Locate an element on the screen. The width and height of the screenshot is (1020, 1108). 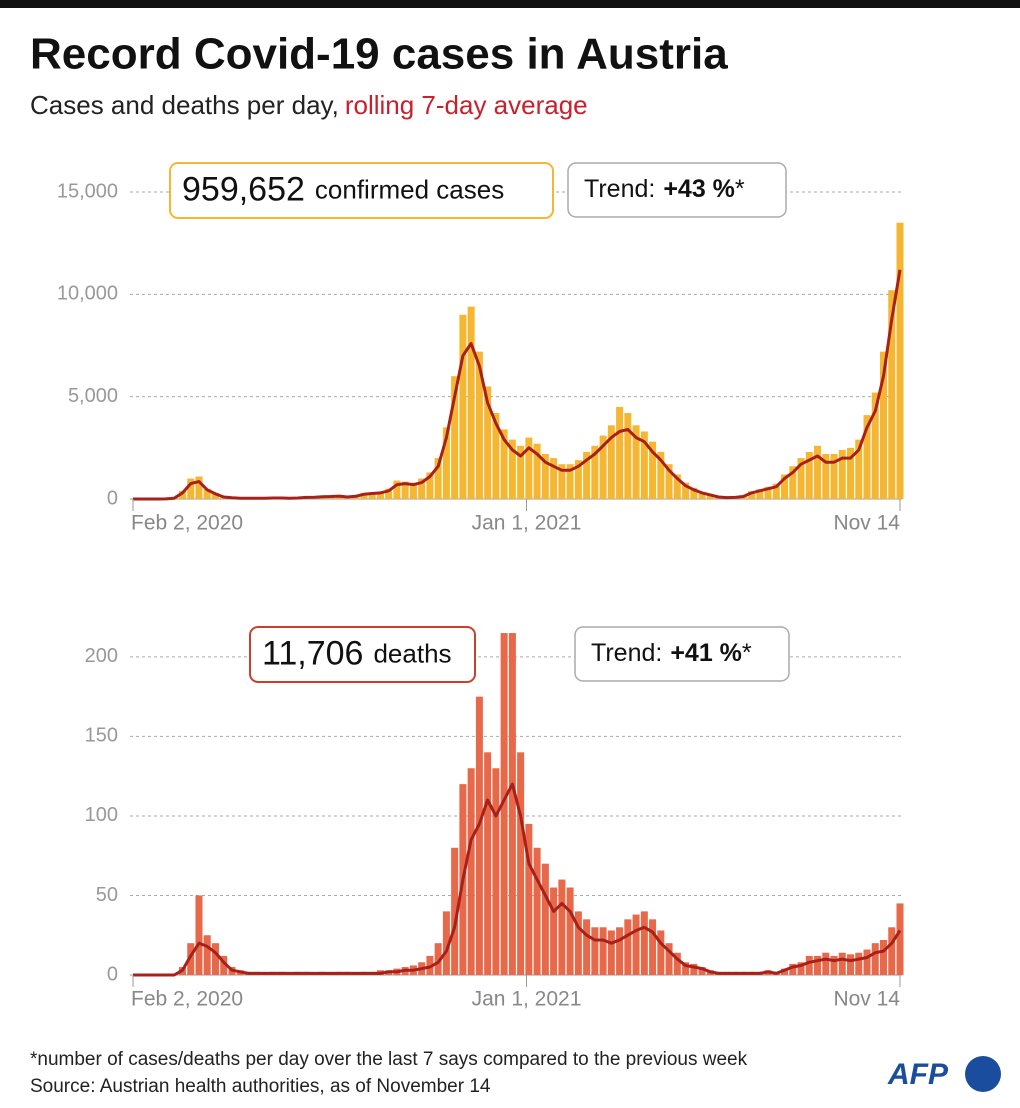
total-annotation: 959,652 confirmed cases is located at coordinates (343, 189).